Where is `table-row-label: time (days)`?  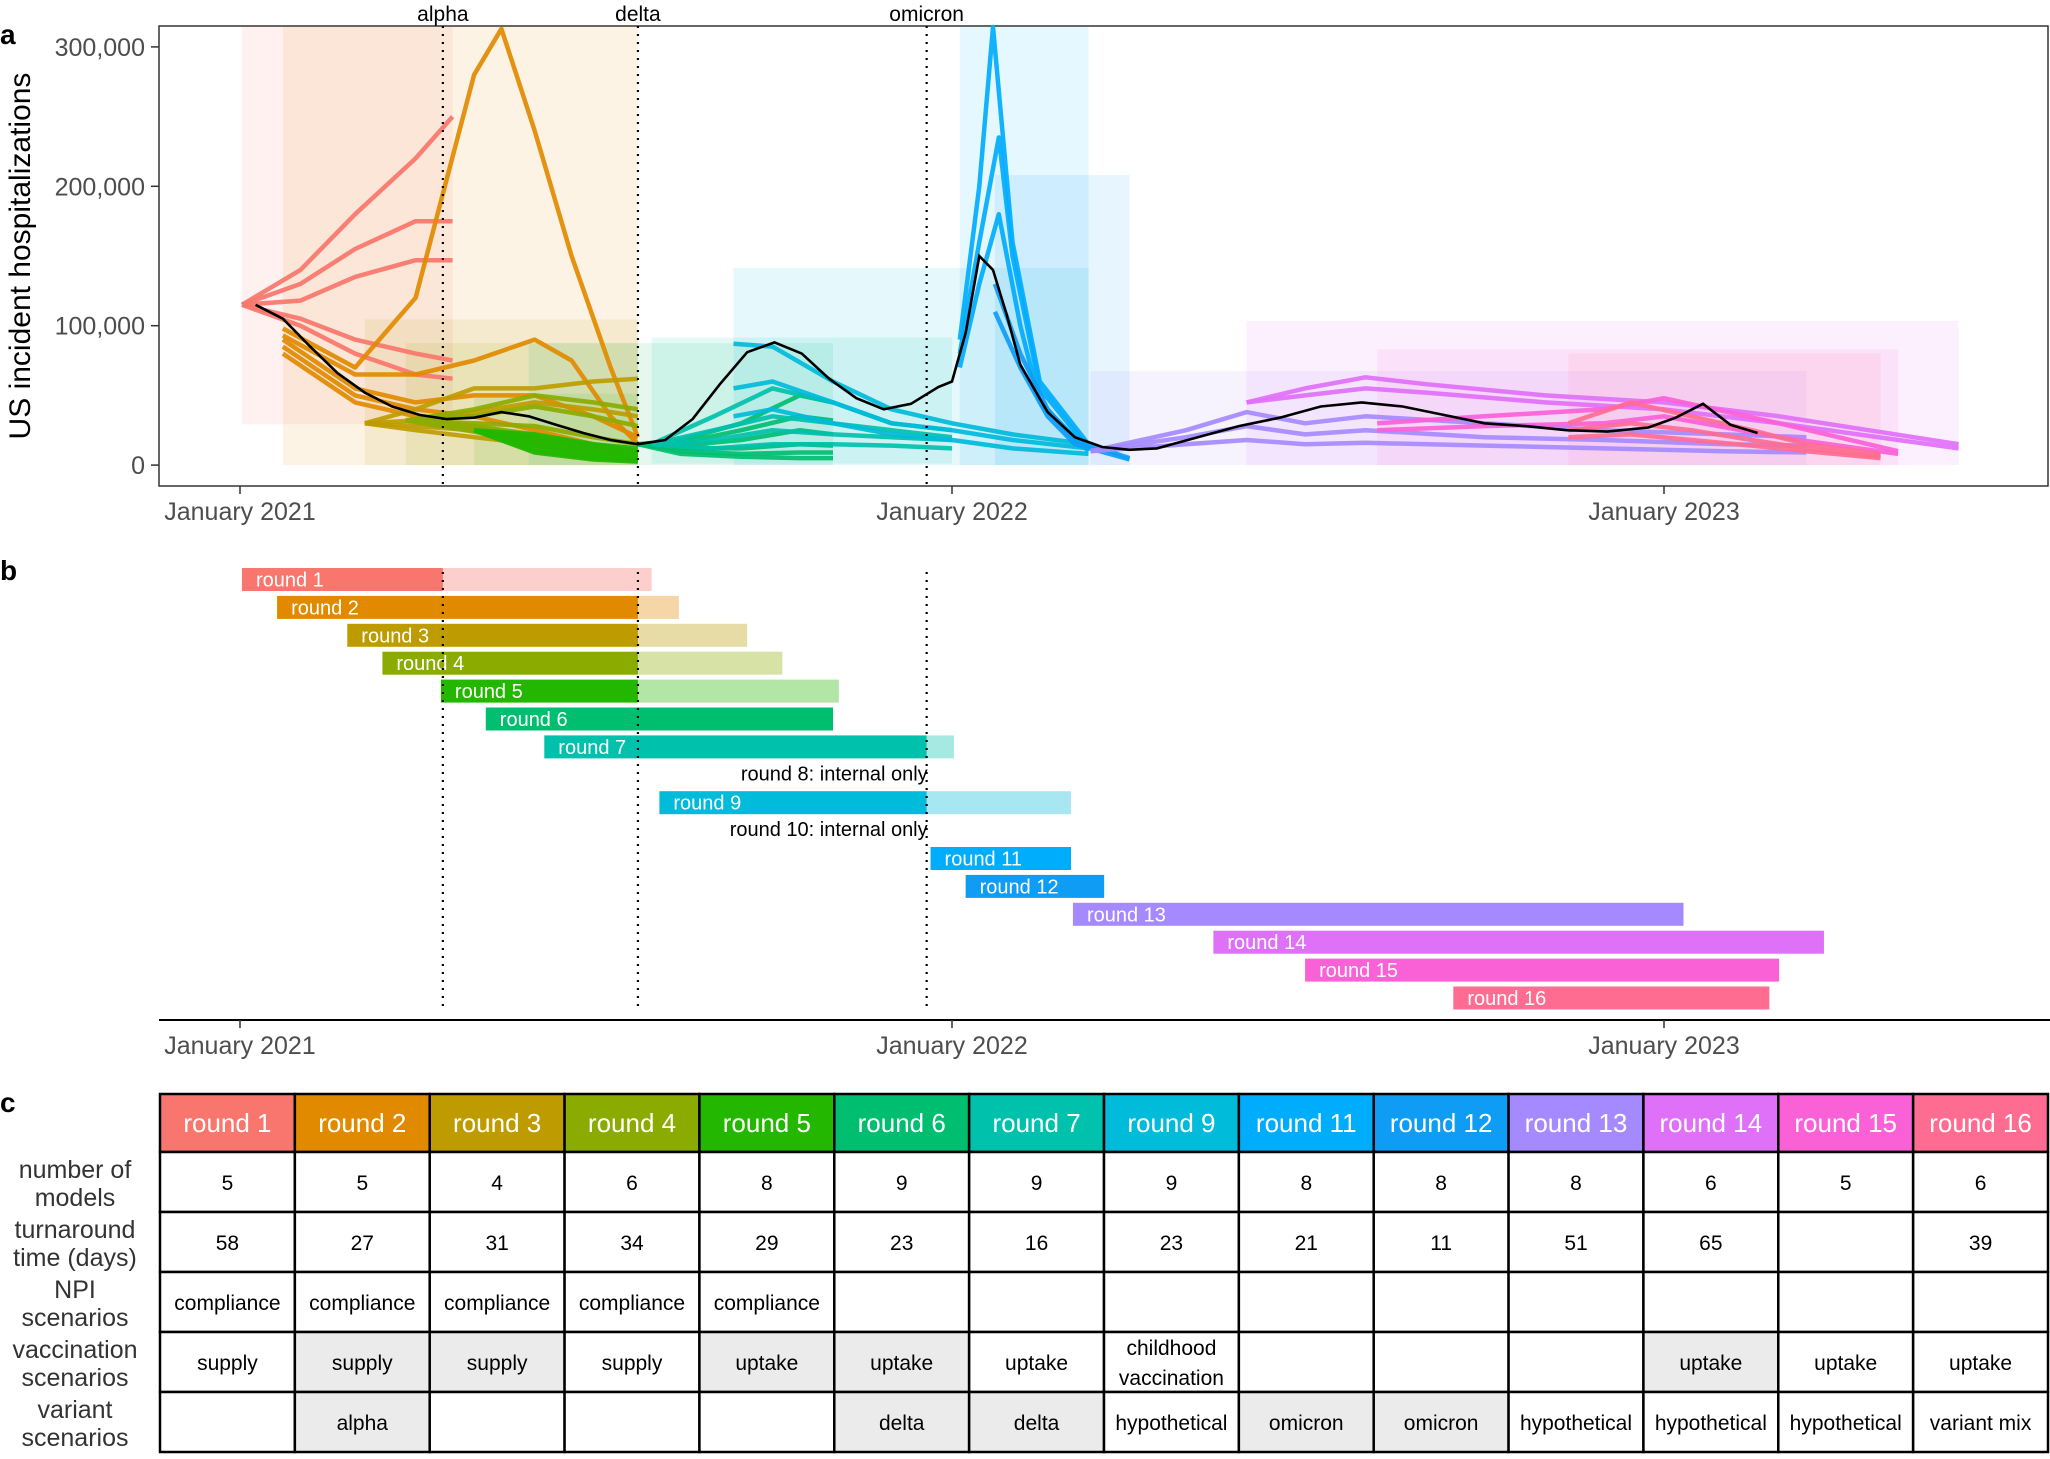
table-row-label: time (days) is located at coordinates (75, 1258).